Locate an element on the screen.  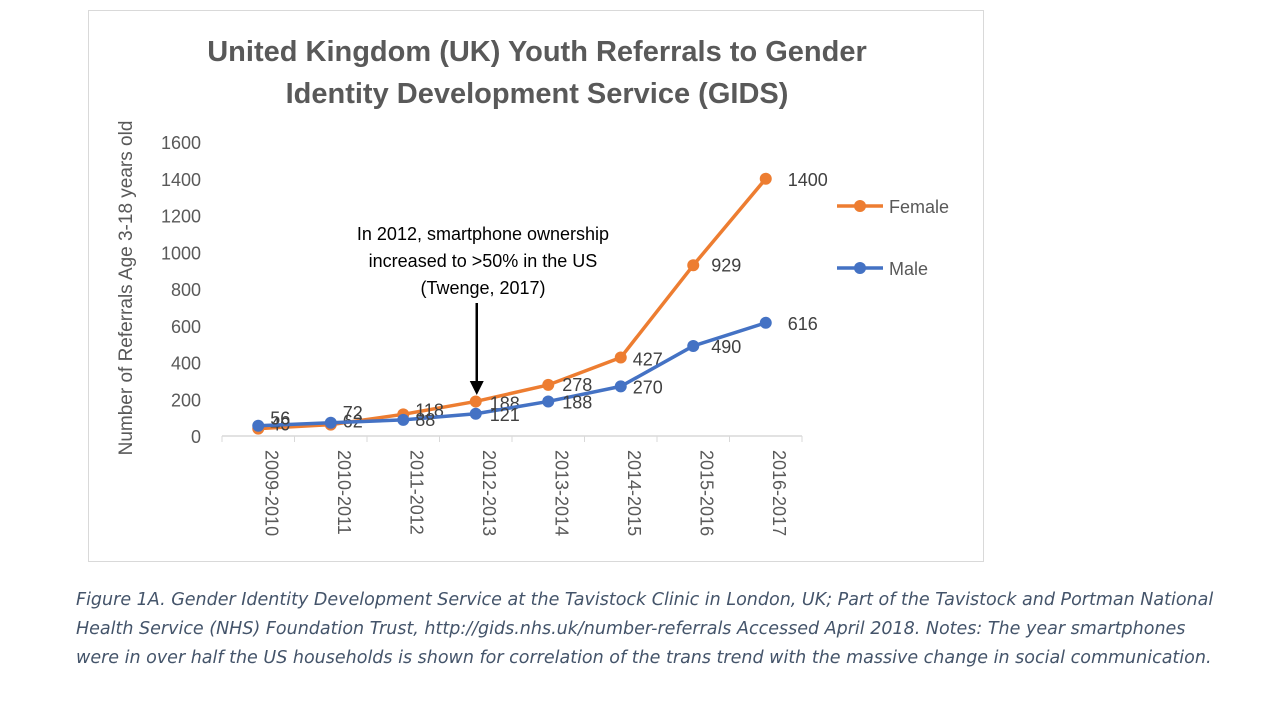
chart-title-line: Identity Development Service (GIDS) is located at coordinates (537, 94).